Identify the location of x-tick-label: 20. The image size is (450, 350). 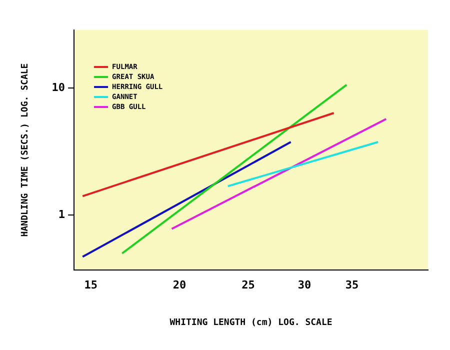
(179, 285).